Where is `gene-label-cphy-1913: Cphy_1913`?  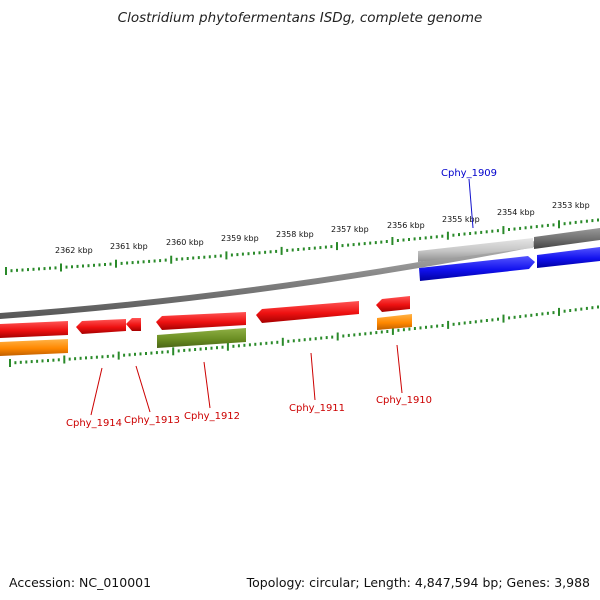 gene-label-cphy-1913: Cphy_1913 is located at coordinates (152, 420).